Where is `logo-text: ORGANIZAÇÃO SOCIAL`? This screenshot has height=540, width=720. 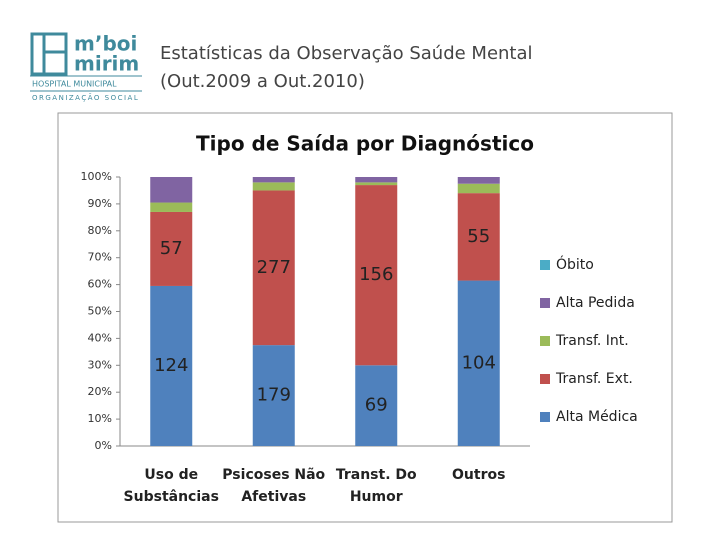
logo-text: ORGANIZAÇÃO SOCIAL is located at coordinates (85, 97).